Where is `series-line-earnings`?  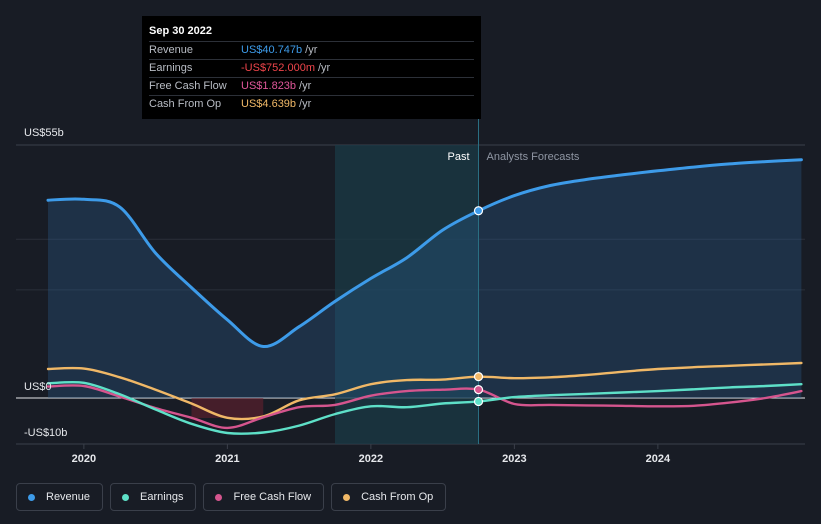
series-line-earnings is located at coordinates (424, 407).